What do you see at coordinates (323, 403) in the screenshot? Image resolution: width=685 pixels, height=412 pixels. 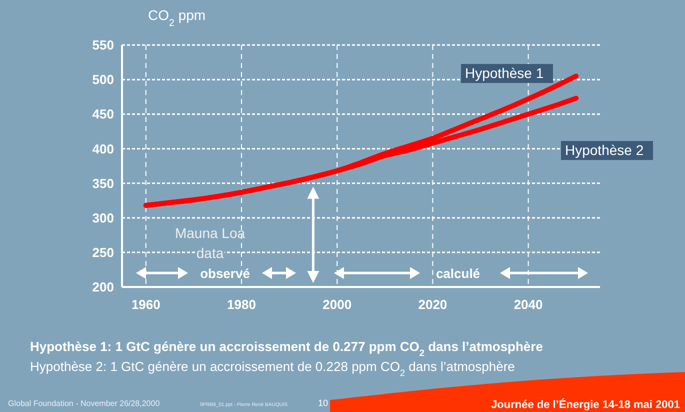 I see `text: 10` at bounding box center [323, 403].